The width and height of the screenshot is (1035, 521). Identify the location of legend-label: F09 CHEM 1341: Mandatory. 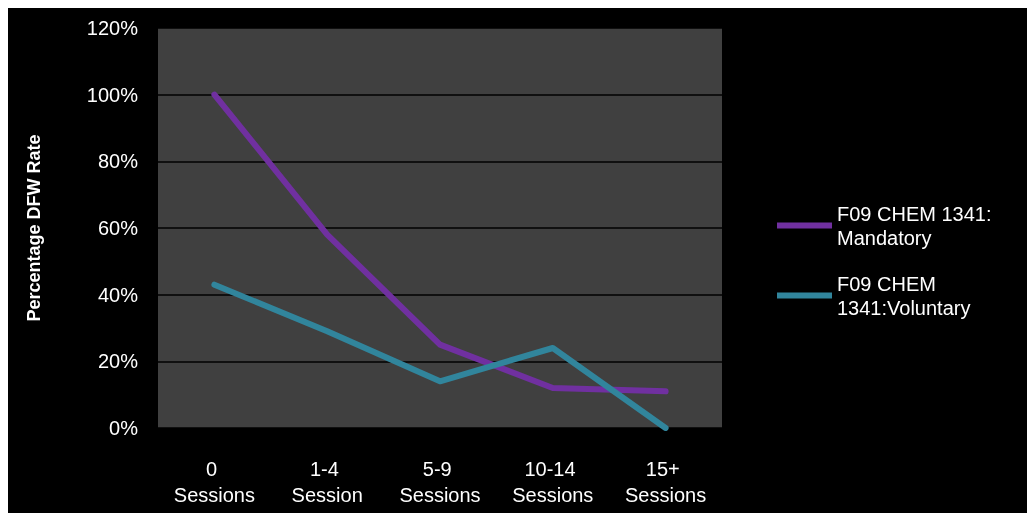
(917, 225).